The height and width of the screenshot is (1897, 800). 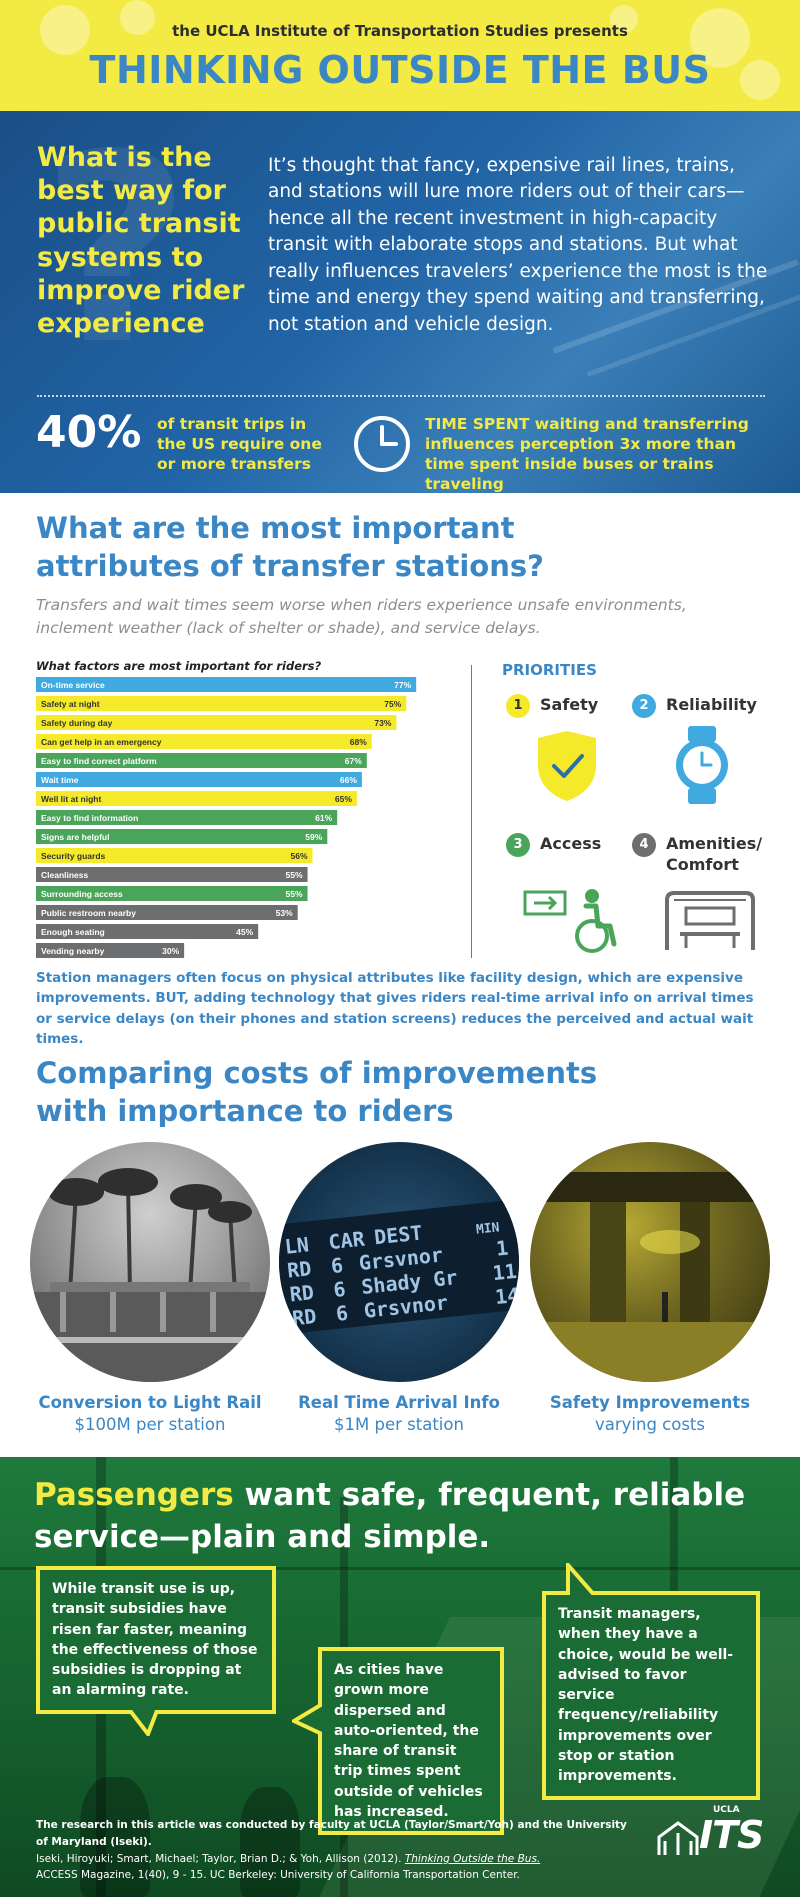 I want to click on priority-1-number: 1, so click(x=518, y=706).